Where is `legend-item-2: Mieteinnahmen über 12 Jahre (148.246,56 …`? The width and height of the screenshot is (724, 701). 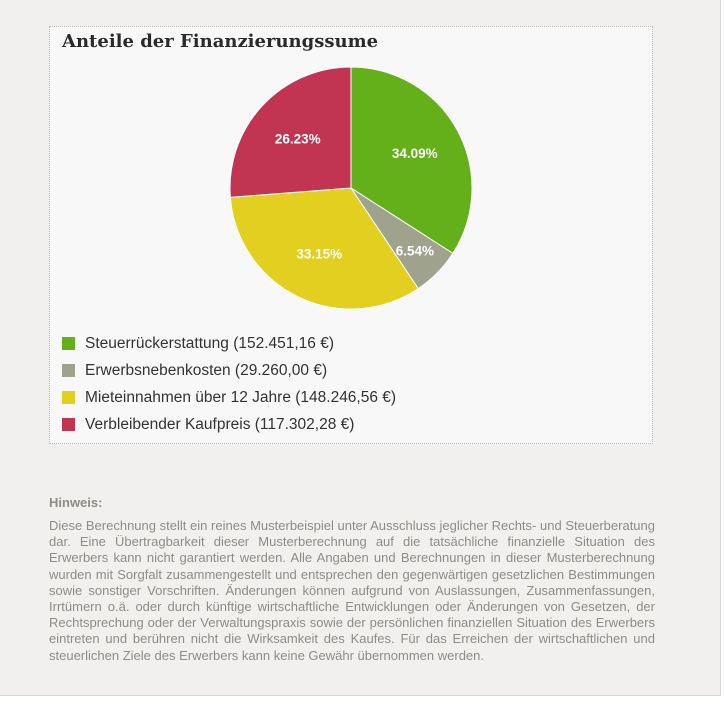
legend-item-2: Mieteinnahmen über 12 Jahre (148.246,56 … is located at coordinates (229, 397).